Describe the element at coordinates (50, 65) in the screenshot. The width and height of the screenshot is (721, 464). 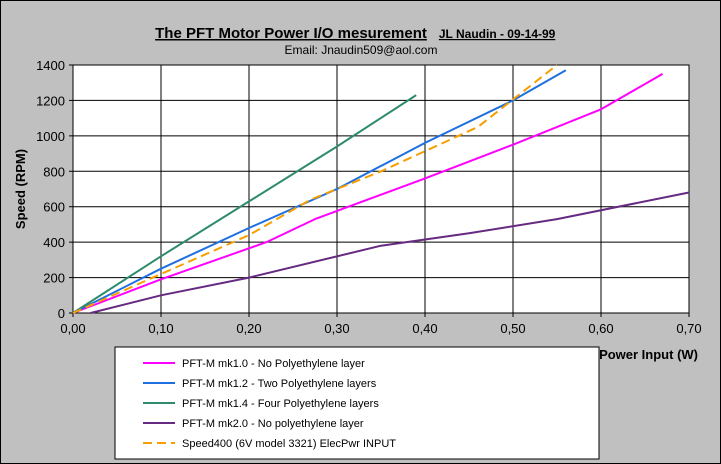
I see `y-tick-label: 1400` at that location.